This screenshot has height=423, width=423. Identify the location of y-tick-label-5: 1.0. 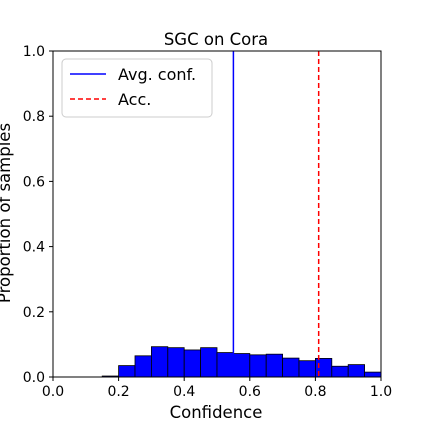
(34, 52).